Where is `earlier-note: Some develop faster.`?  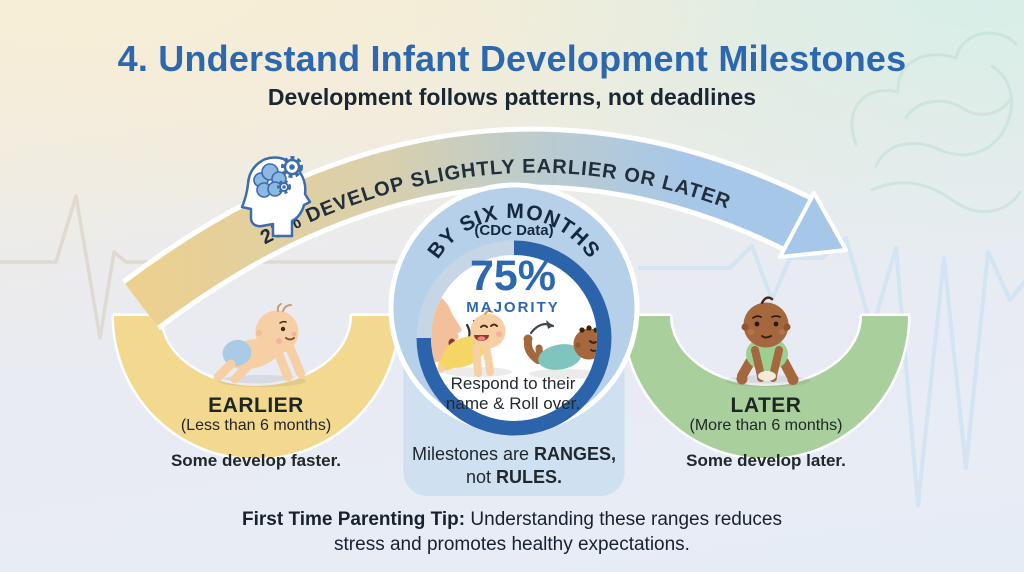
earlier-note: Some develop faster. is located at coordinates (256, 460).